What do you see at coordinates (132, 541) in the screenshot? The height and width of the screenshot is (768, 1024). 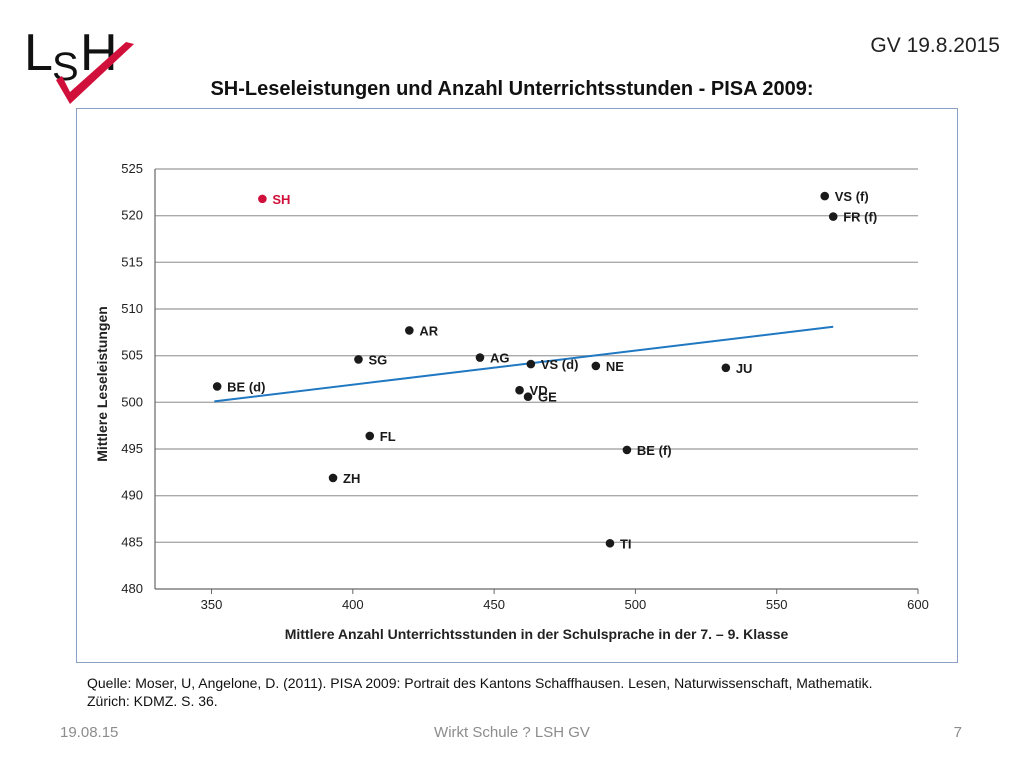 I see `y-tick-label: 485` at bounding box center [132, 541].